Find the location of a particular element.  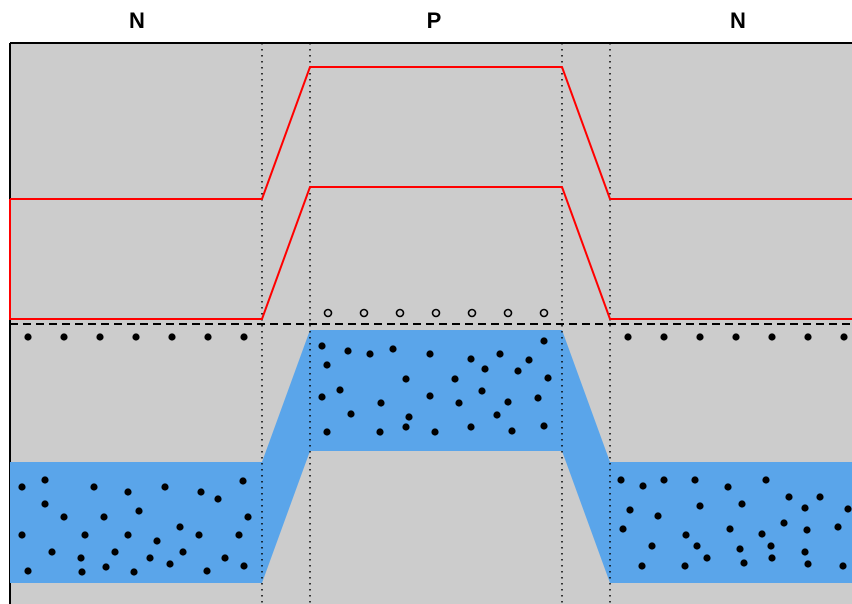

region-label-n-right: N is located at coordinates (738, 20).